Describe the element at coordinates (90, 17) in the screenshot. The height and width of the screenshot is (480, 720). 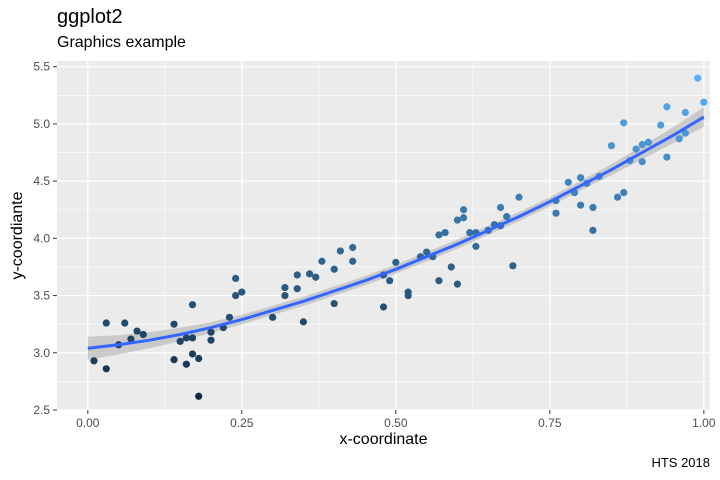
I see `chart-title: ggplot2` at that location.